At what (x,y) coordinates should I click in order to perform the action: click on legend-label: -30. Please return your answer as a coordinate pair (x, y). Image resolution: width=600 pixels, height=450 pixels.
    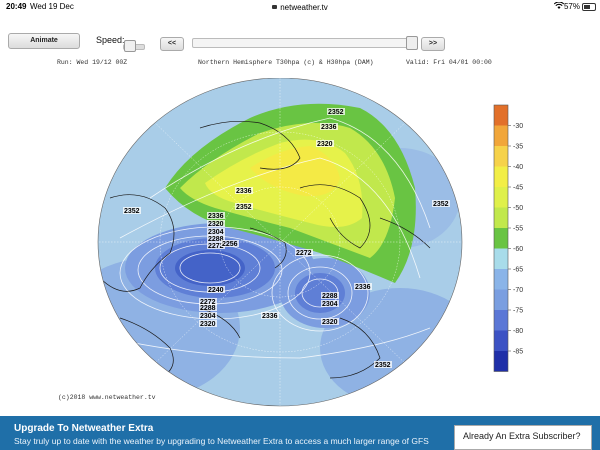
    Looking at the image, I should click on (518, 126).